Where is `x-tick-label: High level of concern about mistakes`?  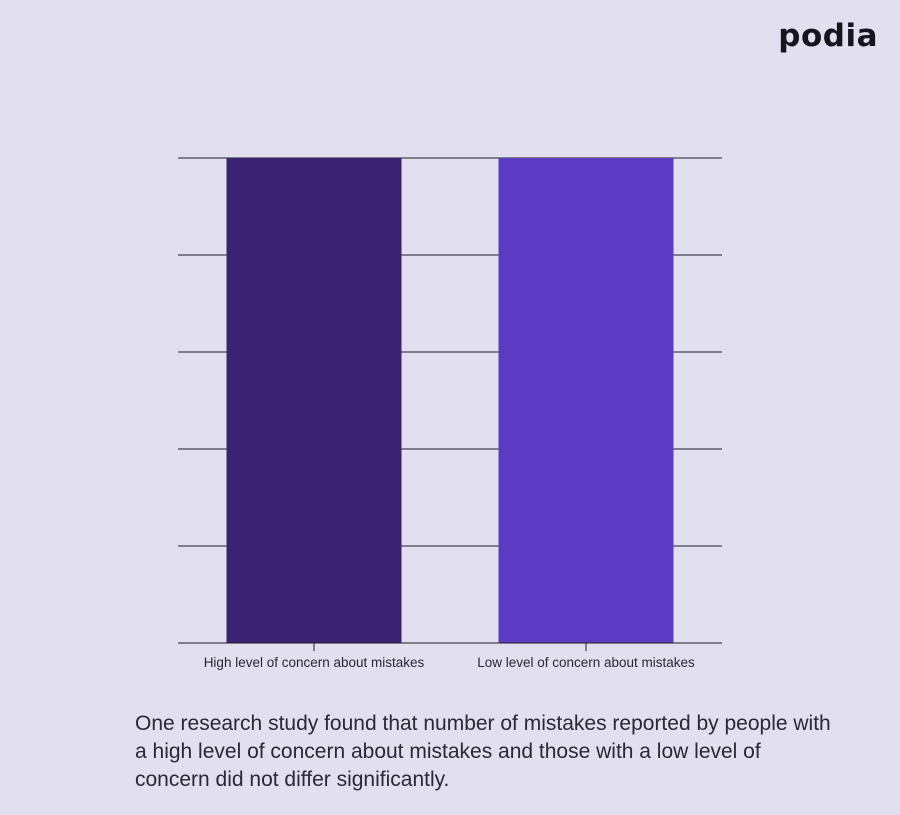 x-tick-label: High level of concern about mistakes is located at coordinates (314, 662).